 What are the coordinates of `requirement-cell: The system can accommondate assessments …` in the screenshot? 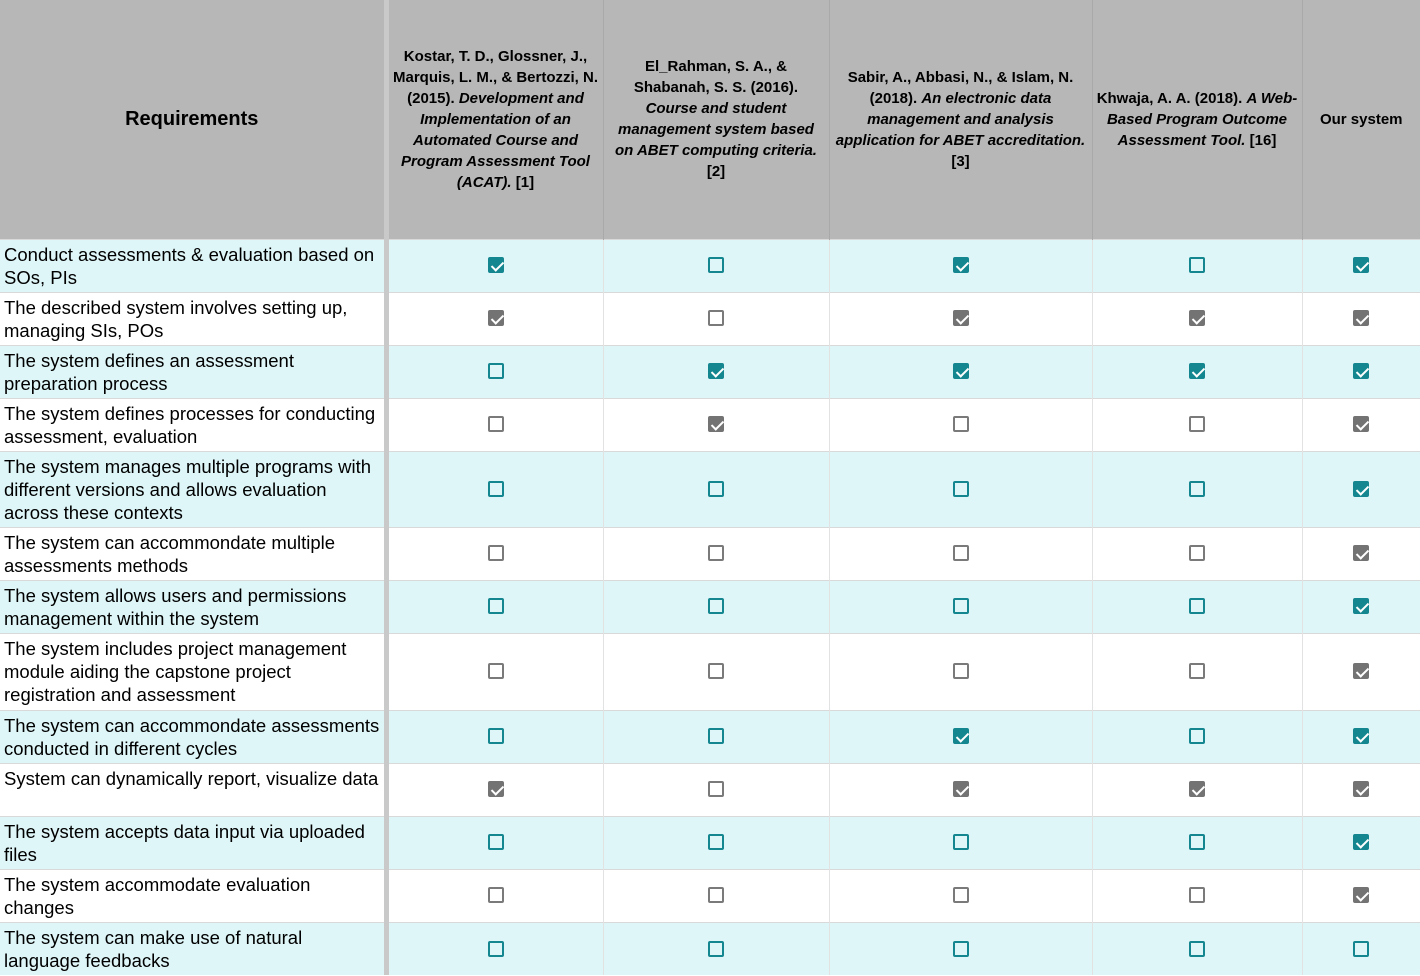 It's located at (194, 736).